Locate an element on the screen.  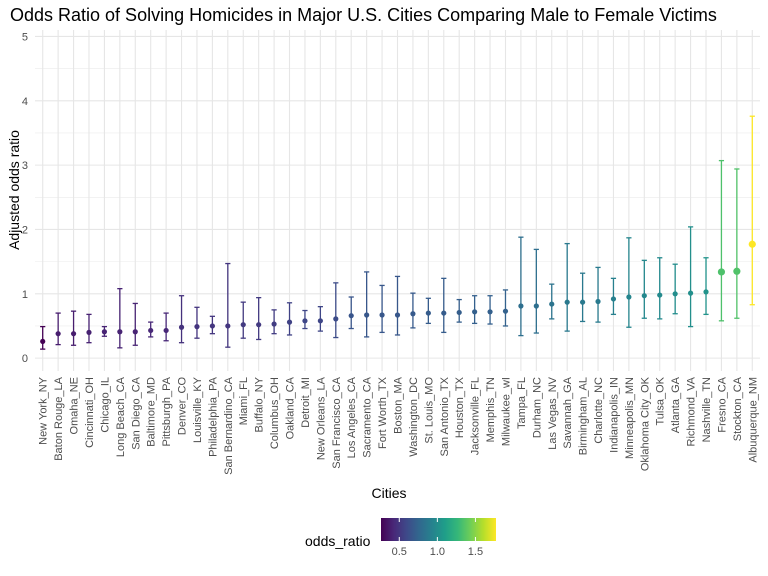
x-tick-label: Buffalo_NY is located at coordinates (260, 404).